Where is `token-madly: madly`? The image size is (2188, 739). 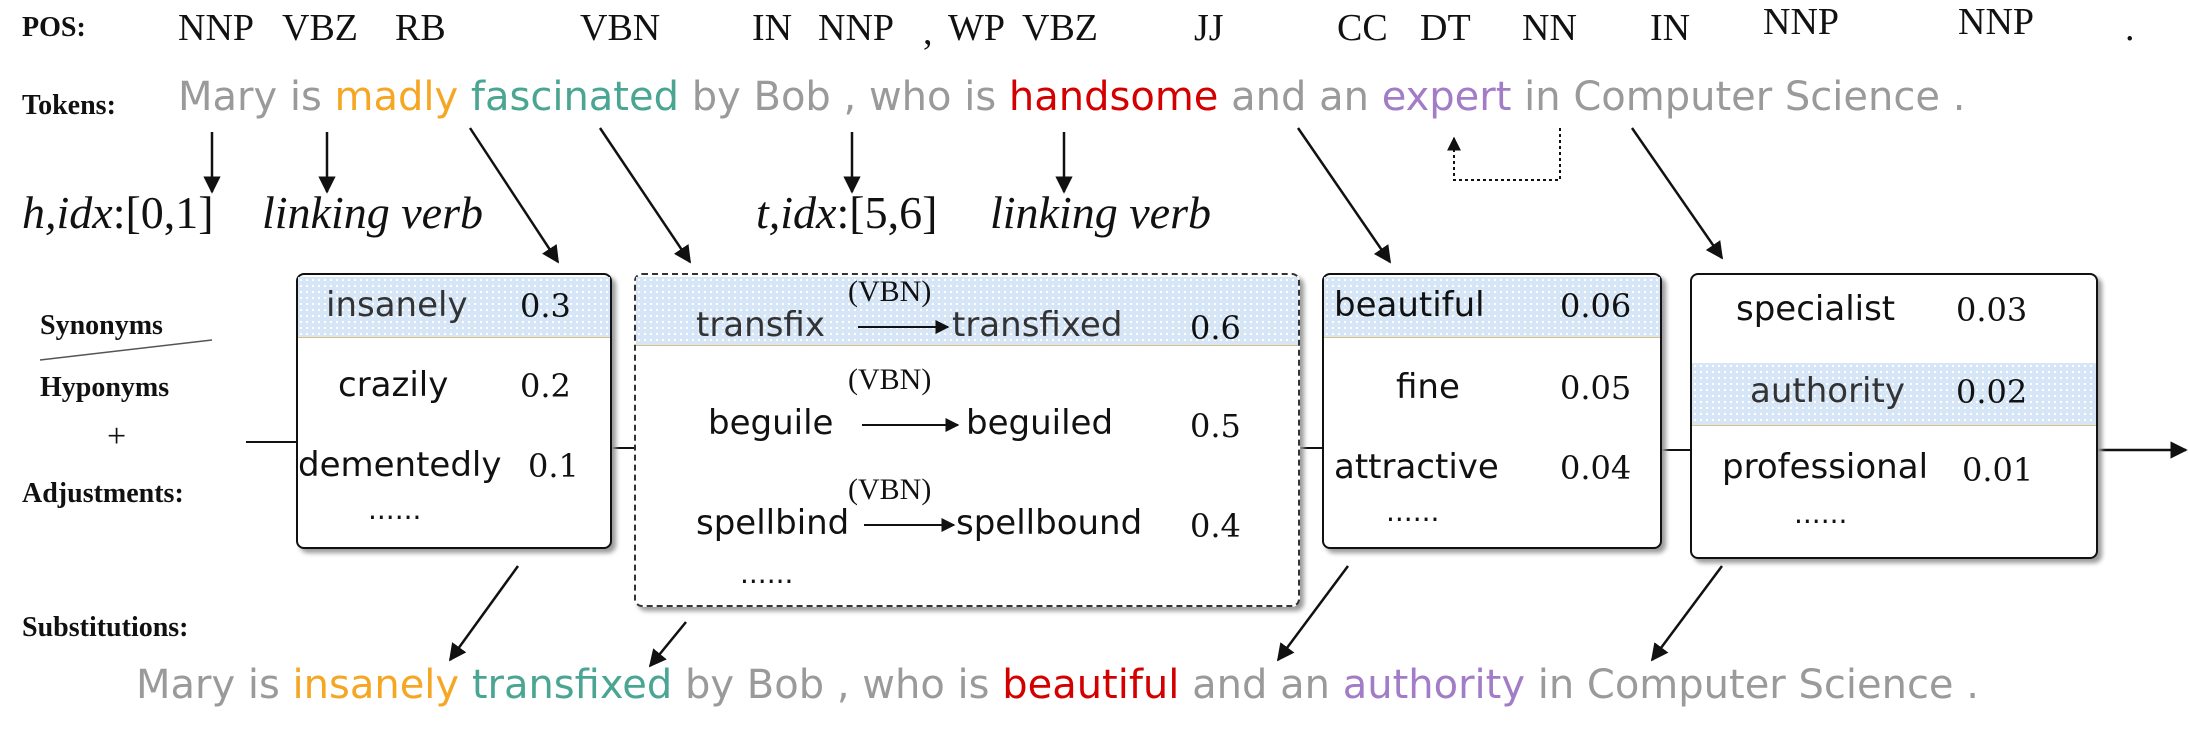
token-madly: madly is located at coordinates (396, 97).